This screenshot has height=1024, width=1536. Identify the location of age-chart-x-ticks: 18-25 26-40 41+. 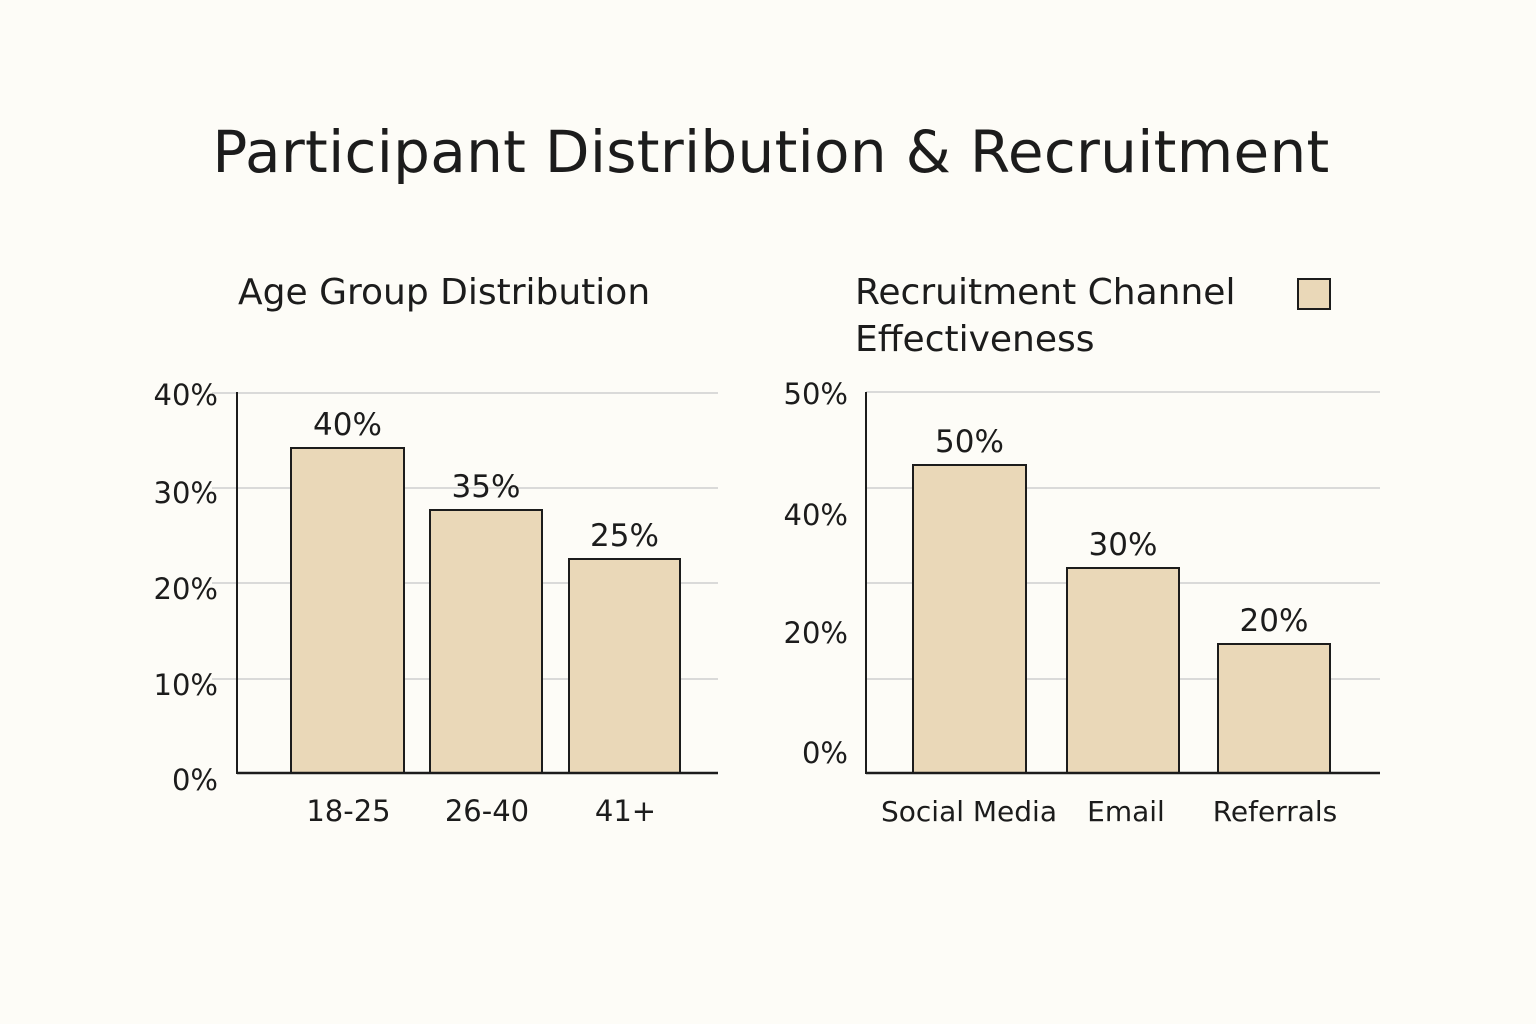
(481, 811).